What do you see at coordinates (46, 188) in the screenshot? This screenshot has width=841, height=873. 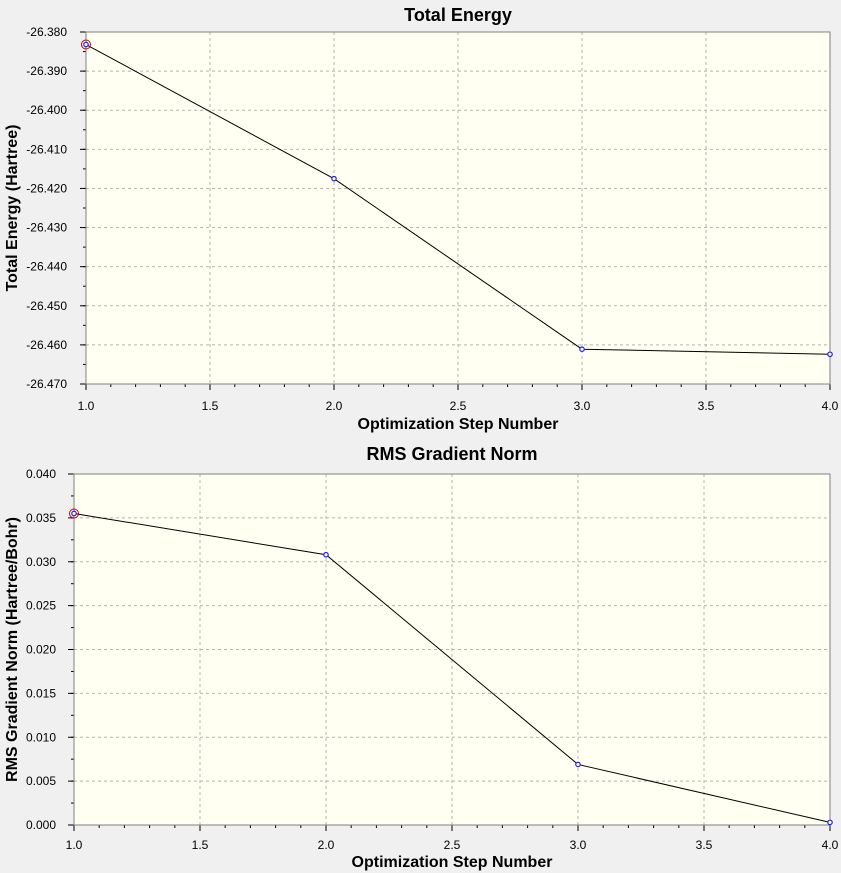 I see `y-tick-label: -26.420` at bounding box center [46, 188].